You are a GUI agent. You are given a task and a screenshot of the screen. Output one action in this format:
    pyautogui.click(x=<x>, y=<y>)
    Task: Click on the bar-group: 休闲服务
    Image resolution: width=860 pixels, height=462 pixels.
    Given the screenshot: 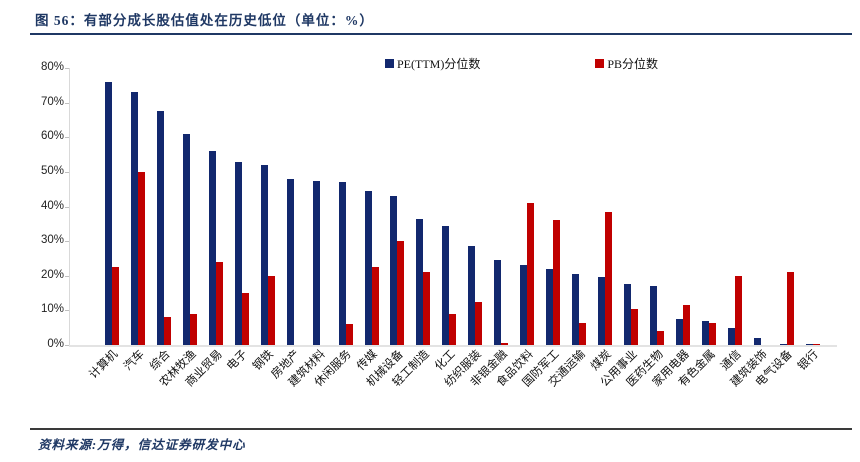 What is the action you would take?
    pyautogui.click(x=333, y=228)
    